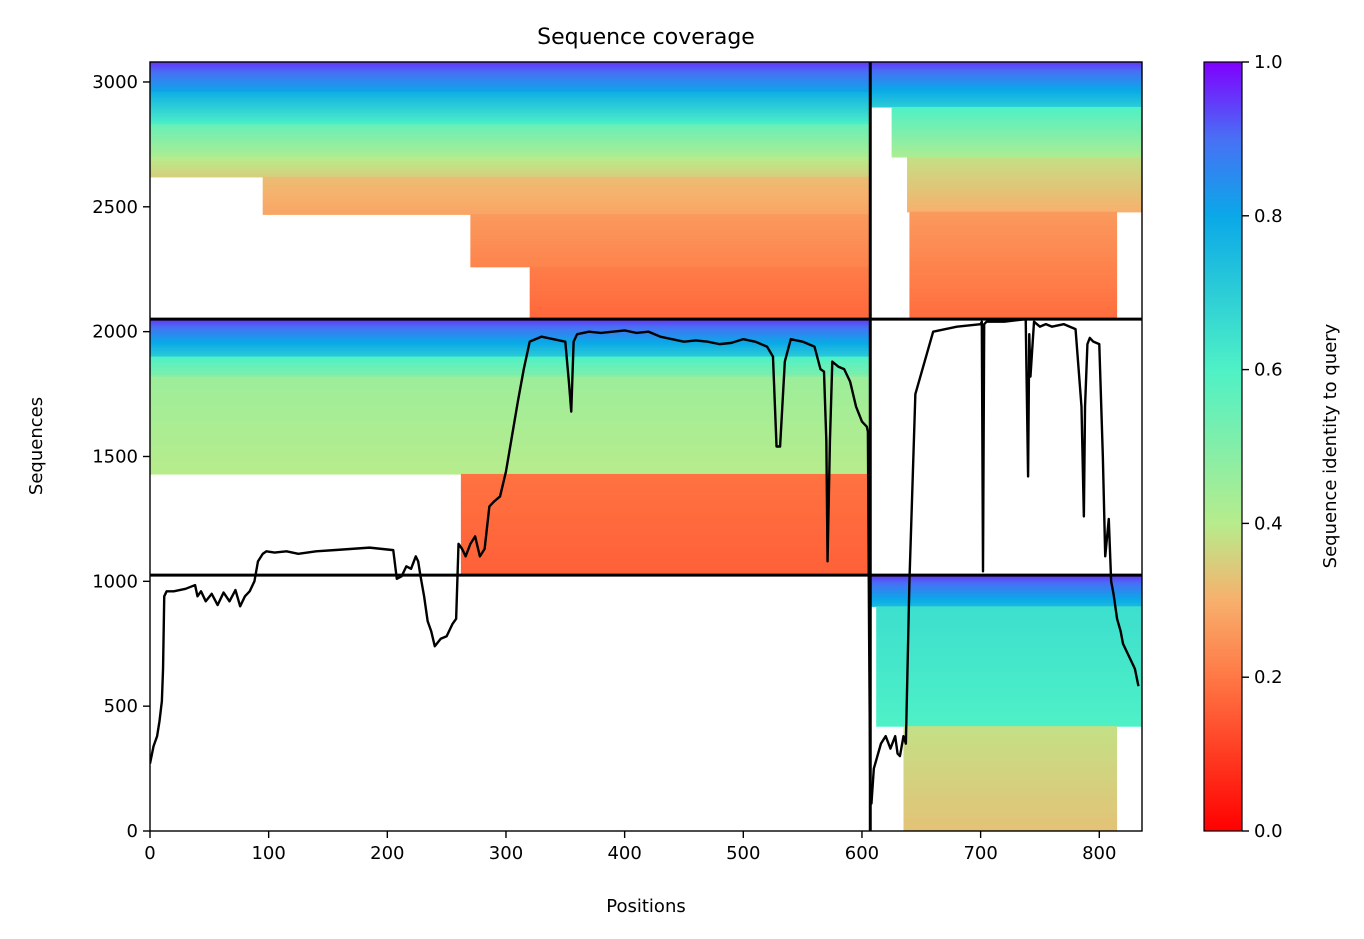 Image resolution: width=1364 pixels, height=939 pixels. Describe the element at coordinates (115, 581) in the screenshot. I see `y-tick-label: 1000` at that location.